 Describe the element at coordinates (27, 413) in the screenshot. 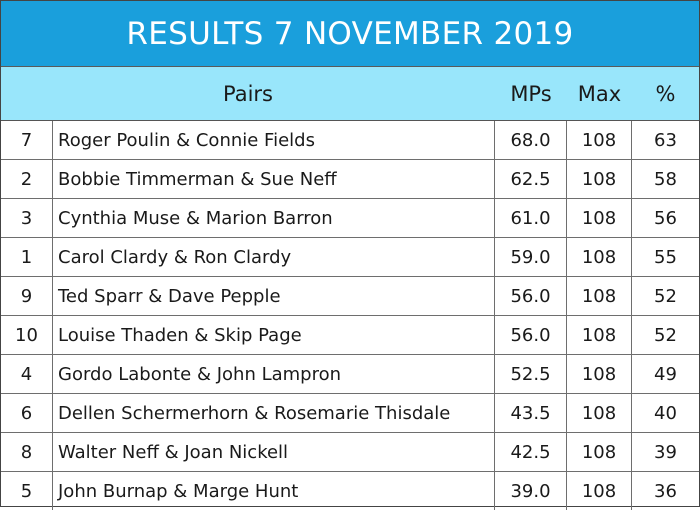

I see `pair-number: 6` at that location.